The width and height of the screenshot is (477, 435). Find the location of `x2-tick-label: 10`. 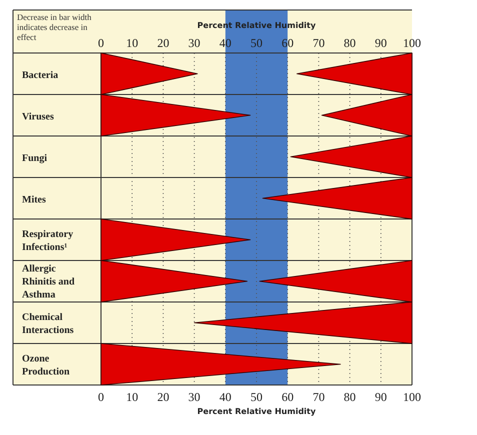

x2-tick-label: 10 is located at coordinates (132, 43).